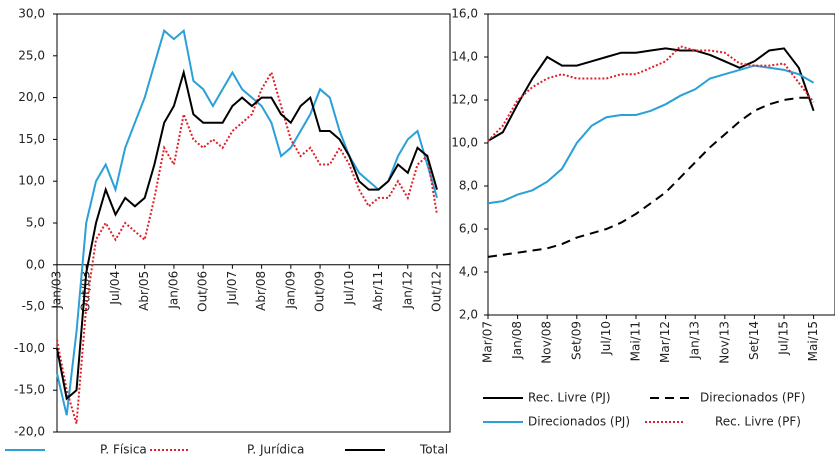 The height and width of the screenshot is (460, 835). What do you see at coordinates (29, 348) in the screenshot?
I see `y-tick-label: -10,0` at bounding box center [29, 348].